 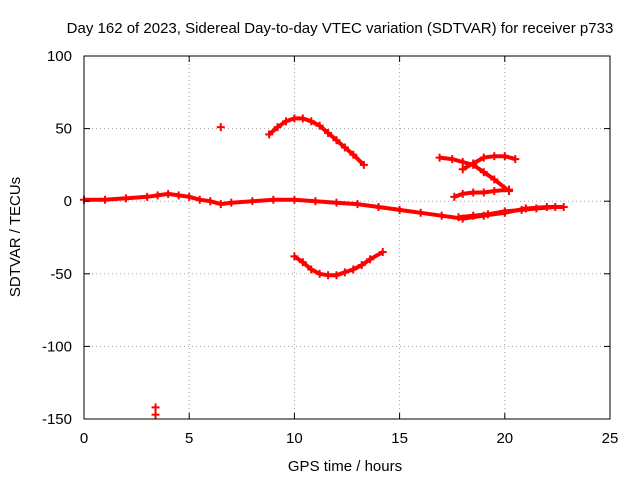 I want to click on y-tick-label: -100, so click(x=57, y=346).